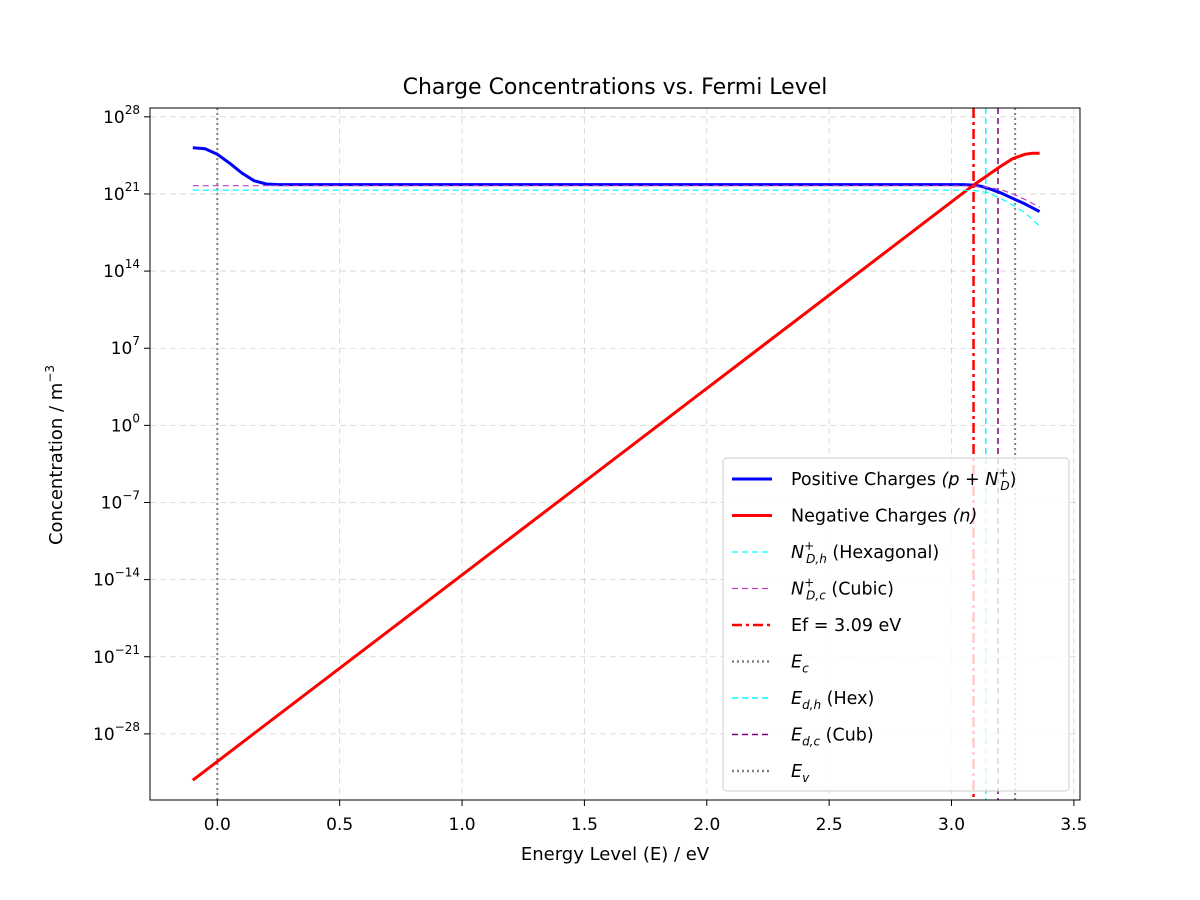  What do you see at coordinates (884, 517) in the screenshot?
I see `legend-label: Negative Charges (n)` at bounding box center [884, 517].